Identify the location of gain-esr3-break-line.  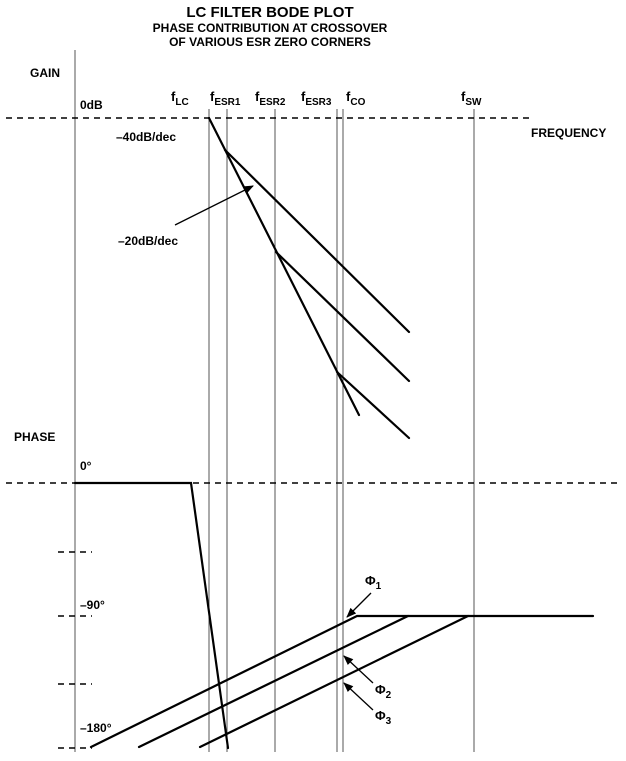
(373, 405).